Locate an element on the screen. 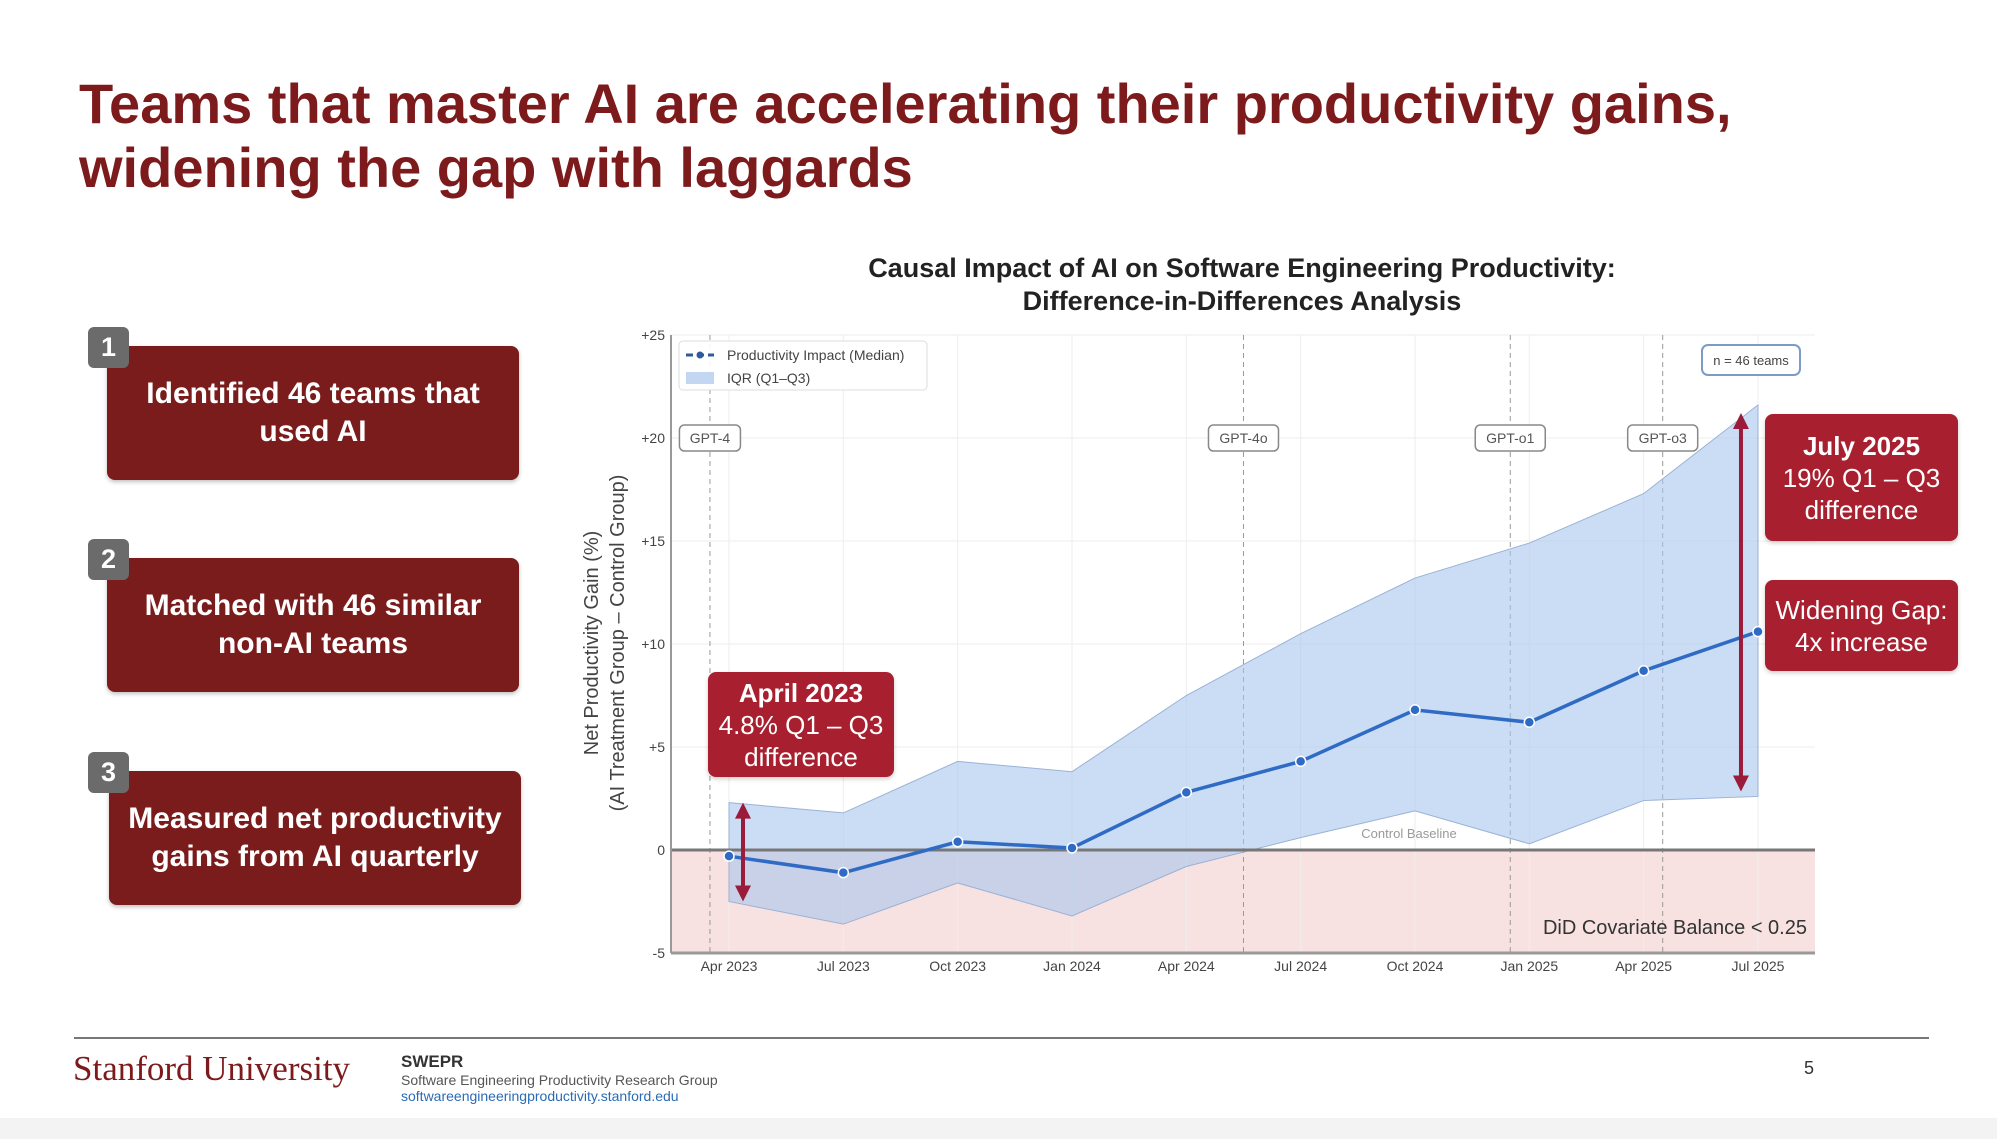 This screenshot has width=1997, height=1139. x-tick-label: Jul 2025 is located at coordinates (1758, 966).